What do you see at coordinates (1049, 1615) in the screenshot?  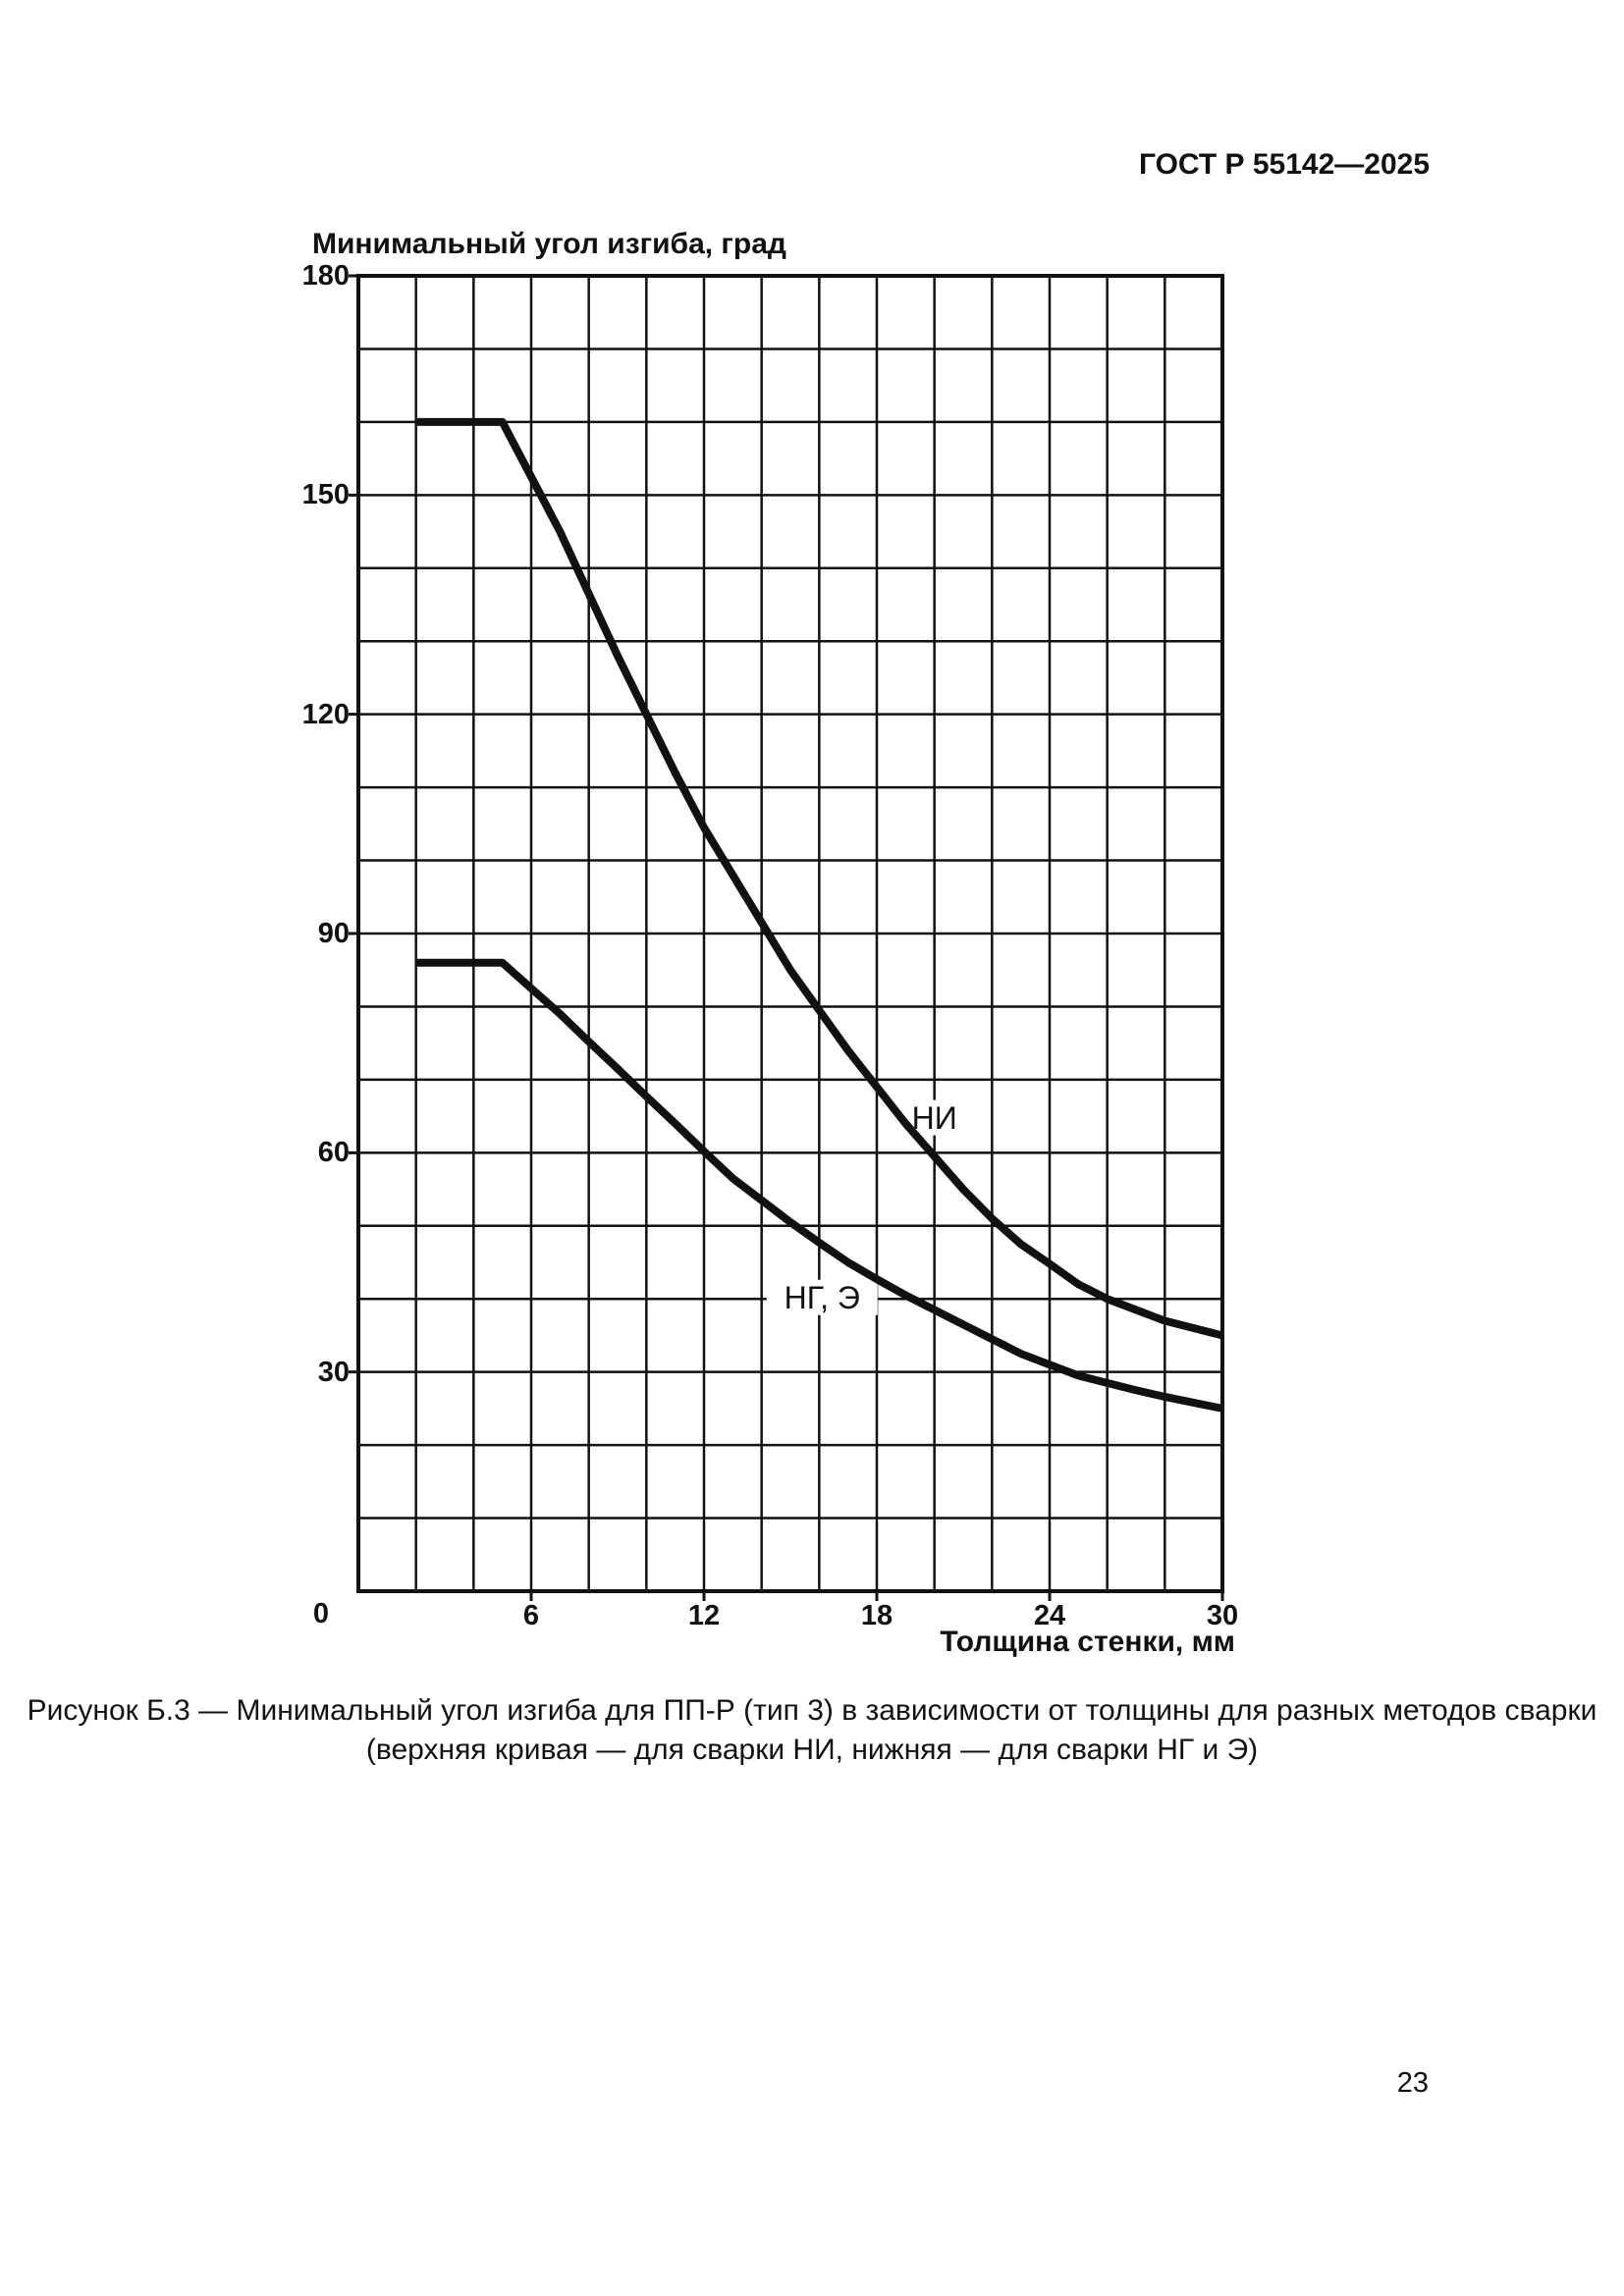 I see `x-tick-label: 24` at bounding box center [1049, 1615].